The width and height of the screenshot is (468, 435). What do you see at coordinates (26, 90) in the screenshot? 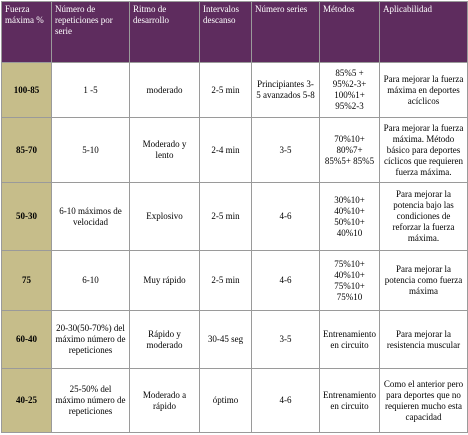
I see `row-label: 100-85` at bounding box center [26, 90].